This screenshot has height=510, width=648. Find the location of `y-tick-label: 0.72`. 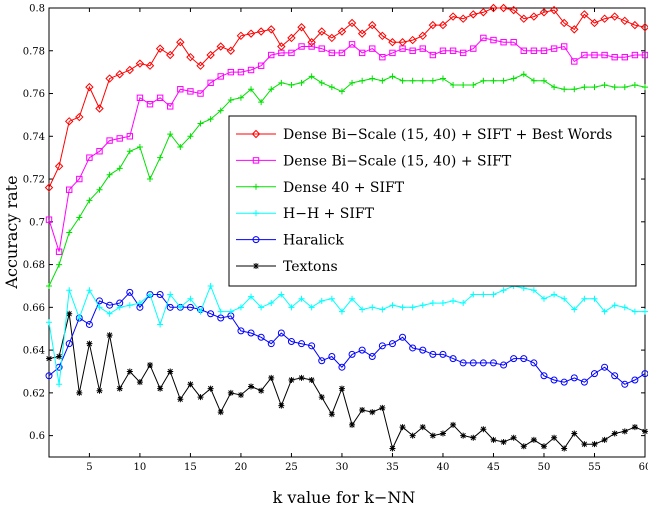

y-tick-label: 0.72 is located at coordinates (34, 180).